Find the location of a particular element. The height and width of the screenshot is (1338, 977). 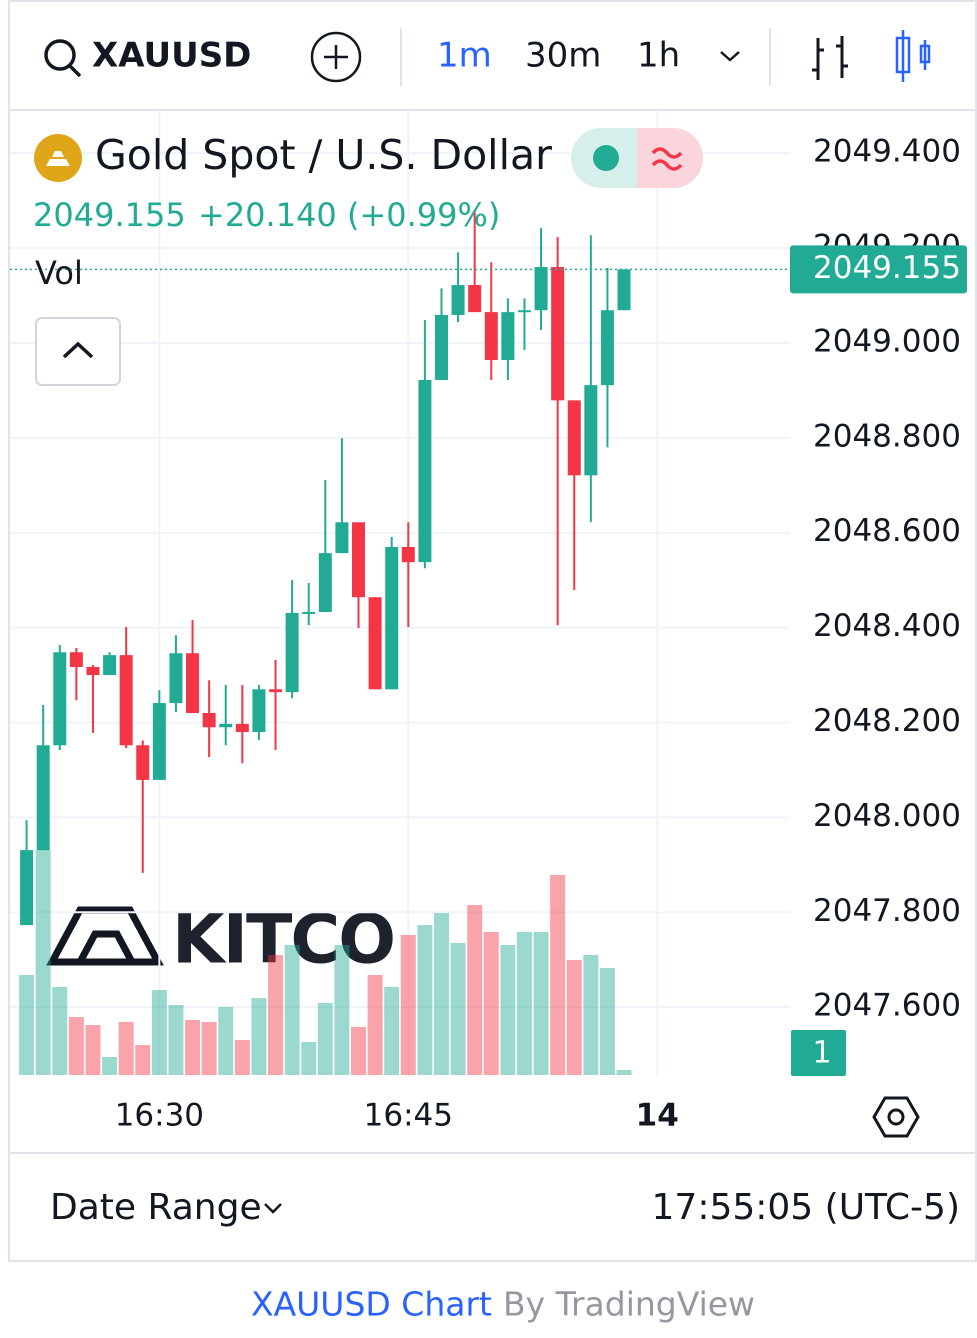

settings-icon is located at coordinates (896, 1117).